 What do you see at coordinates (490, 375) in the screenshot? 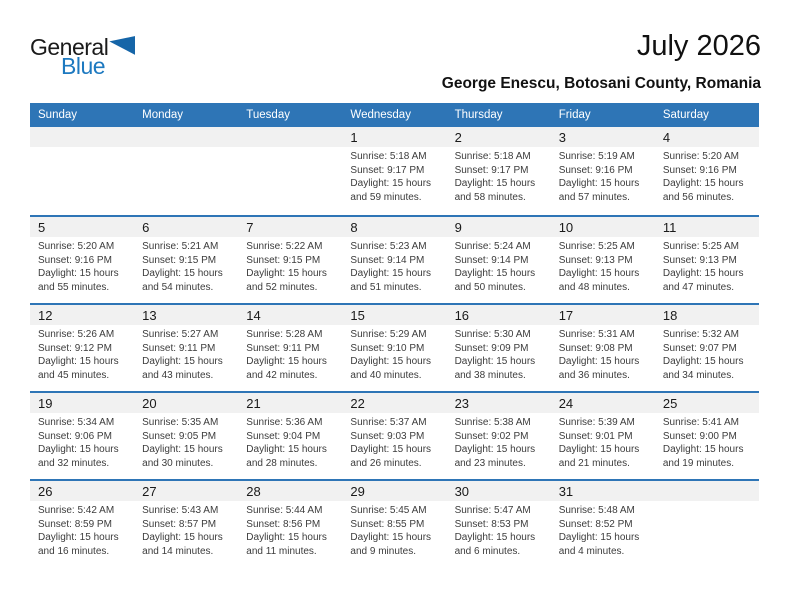
I see `day-detail-line: and 38 minutes.` at bounding box center [490, 375].